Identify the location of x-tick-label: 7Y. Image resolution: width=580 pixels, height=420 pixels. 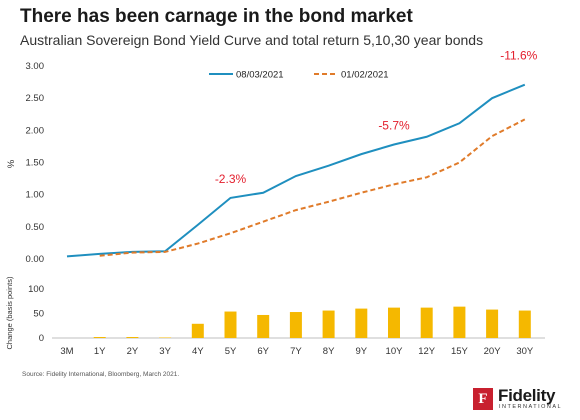
(296, 351).